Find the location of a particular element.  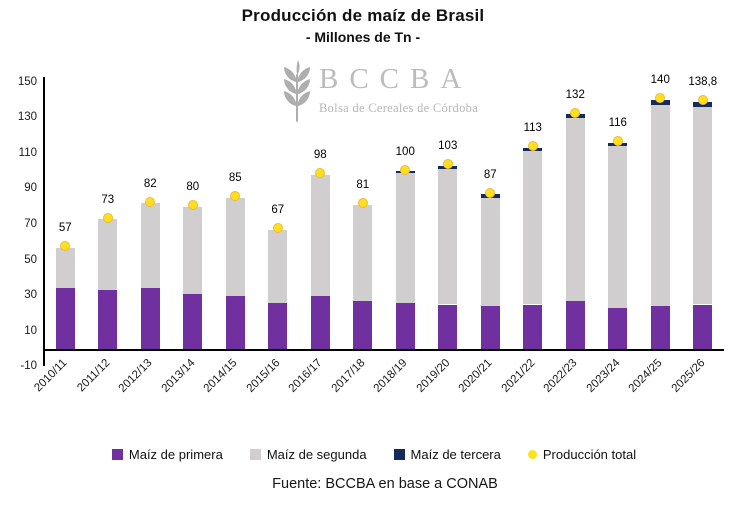

total-data-label: 103 is located at coordinates (448, 146).